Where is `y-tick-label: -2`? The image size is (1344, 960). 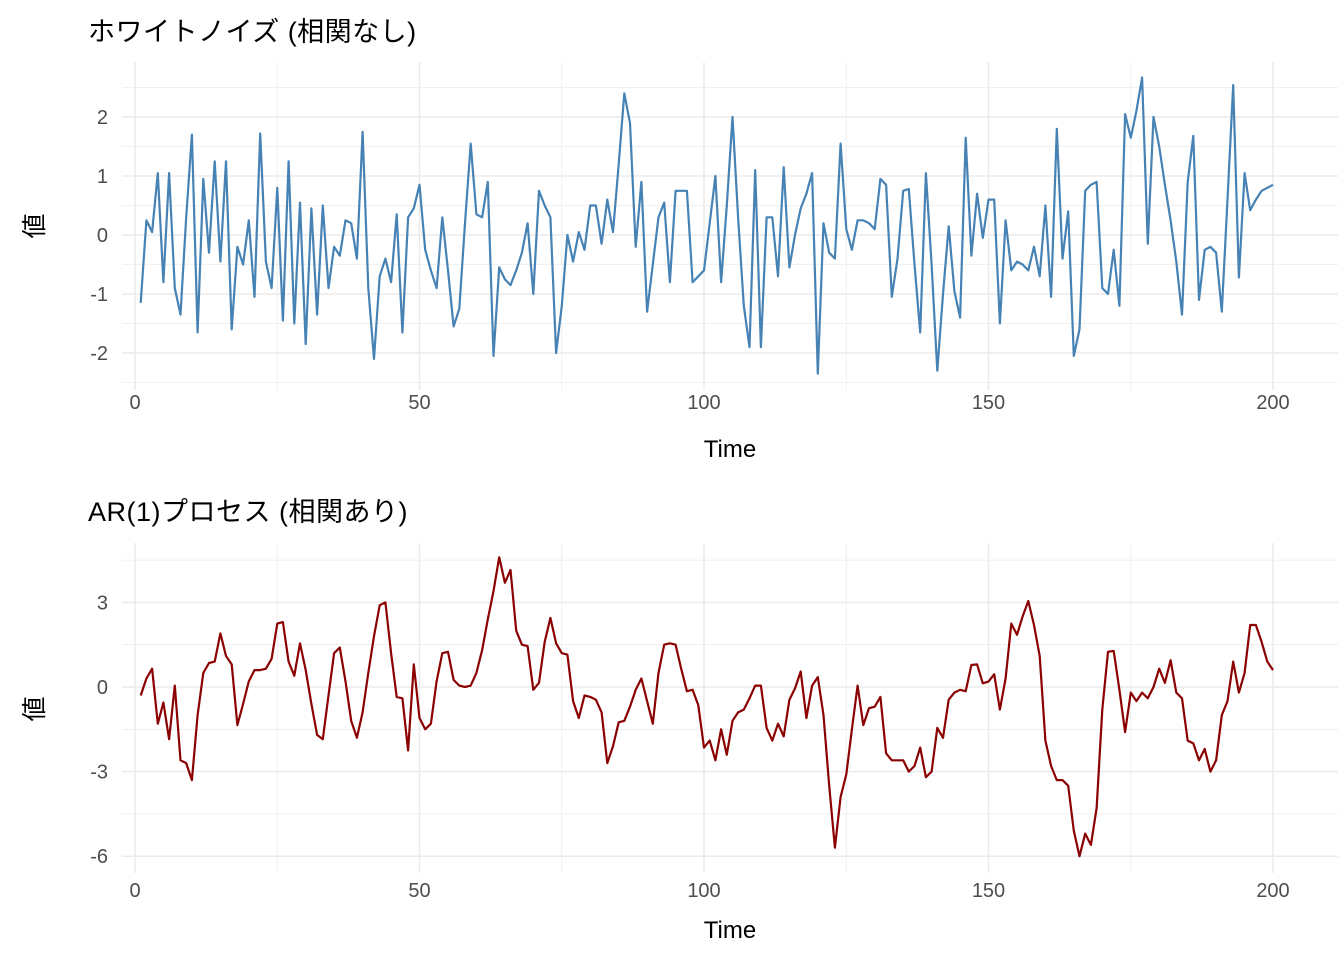
y-tick-label: -2 is located at coordinates (99, 354).